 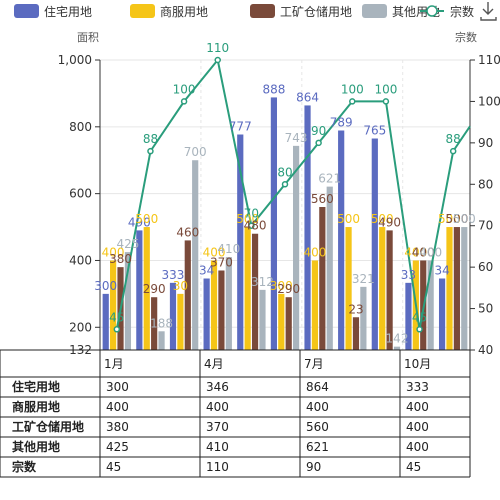 I want to click on y-tick-label-right: 40, so click(x=485, y=350).